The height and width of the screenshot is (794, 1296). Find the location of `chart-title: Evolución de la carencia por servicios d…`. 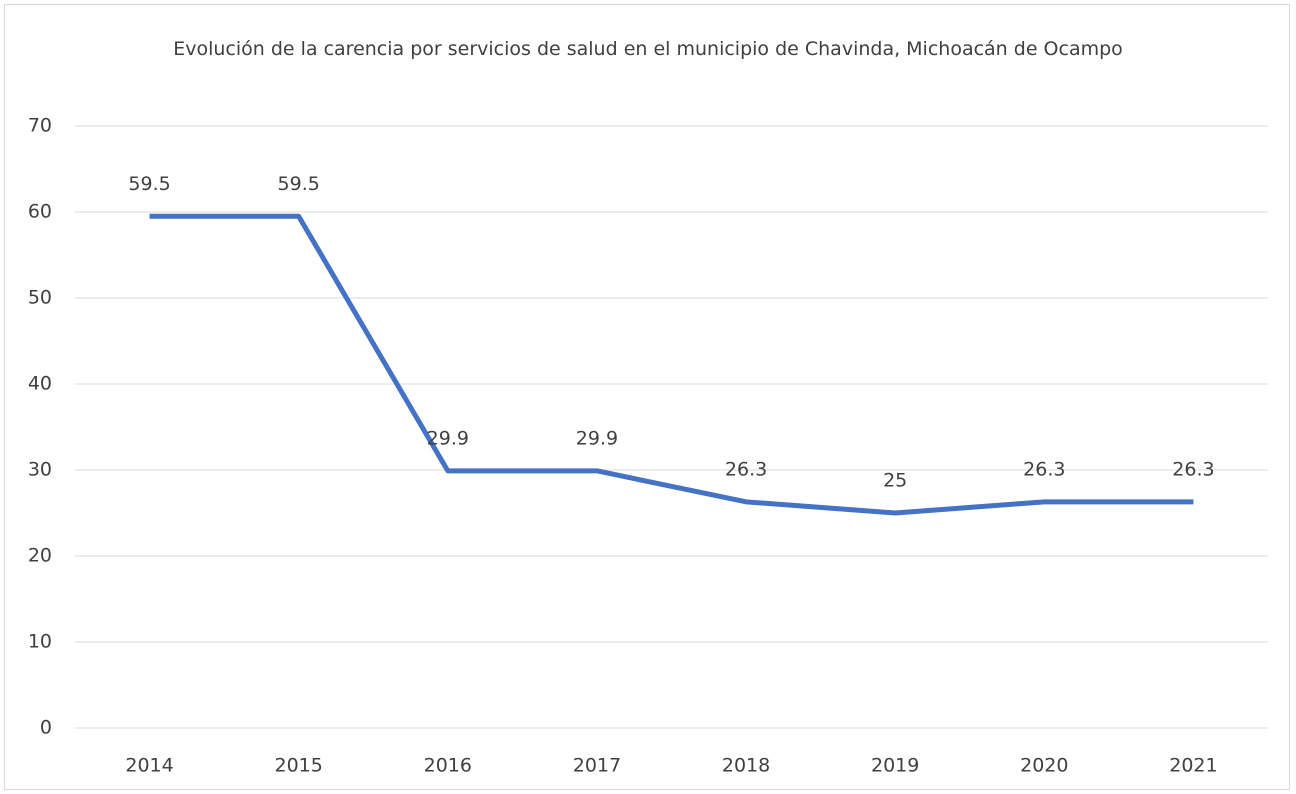

chart-title: Evolución de la carencia por servicios d… is located at coordinates (648, 49).